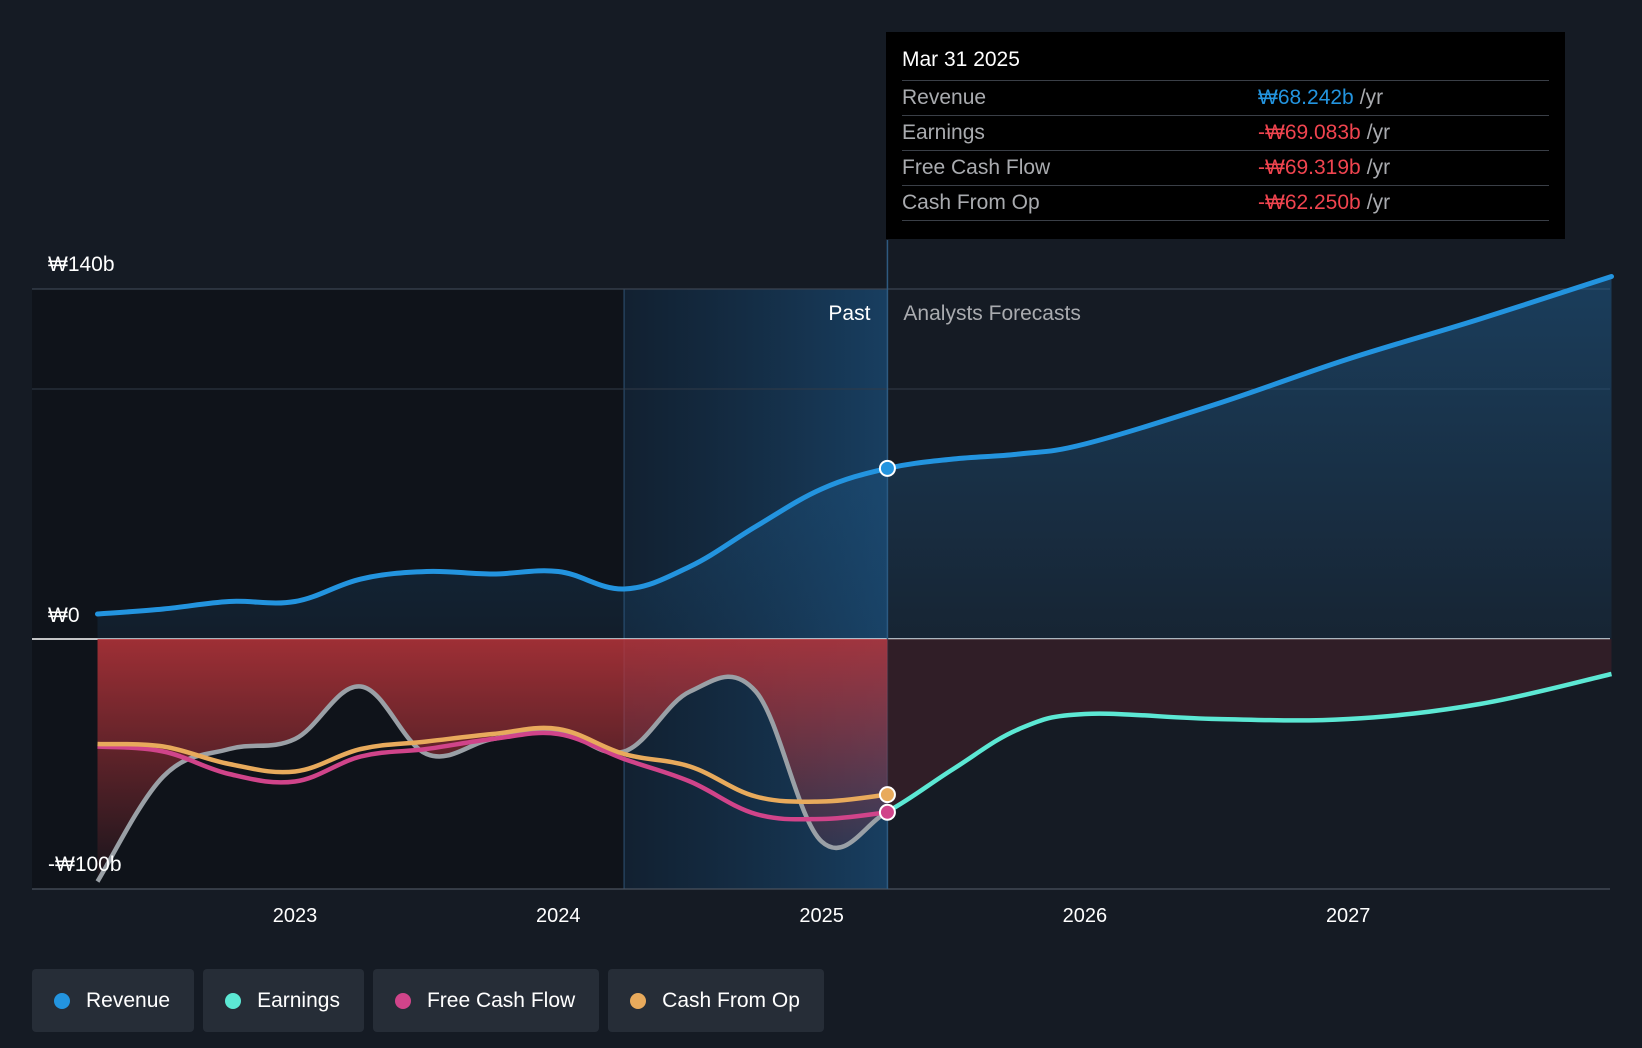 The height and width of the screenshot is (1048, 1642). What do you see at coordinates (298, 1000) in the screenshot?
I see `legend-label: Earnings` at bounding box center [298, 1000].